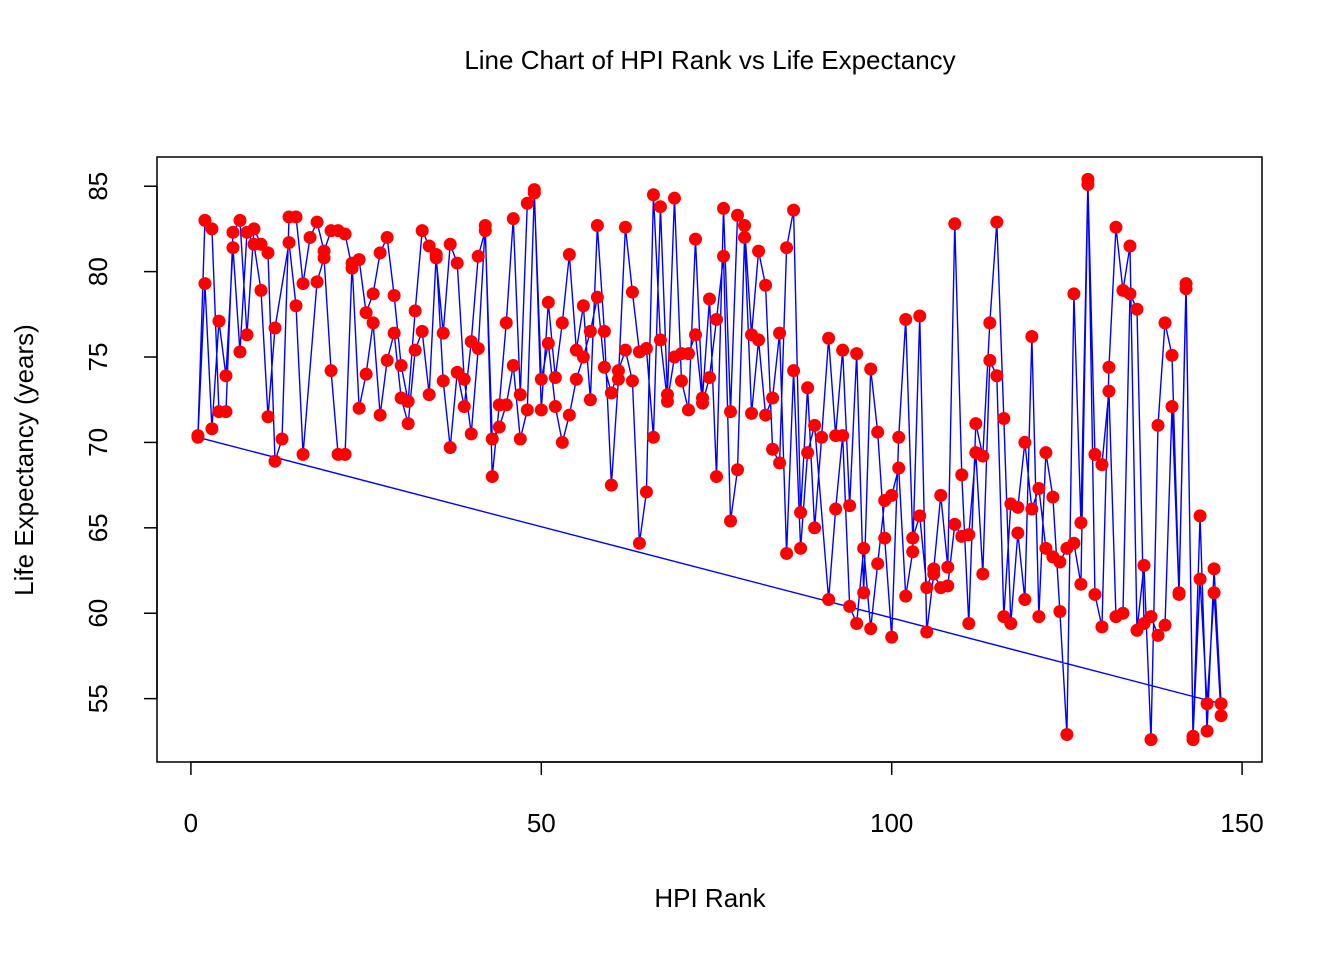 The width and height of the screenshot is (1344, 960). I want to click on x-tick-label: 100, so click(891, 823).